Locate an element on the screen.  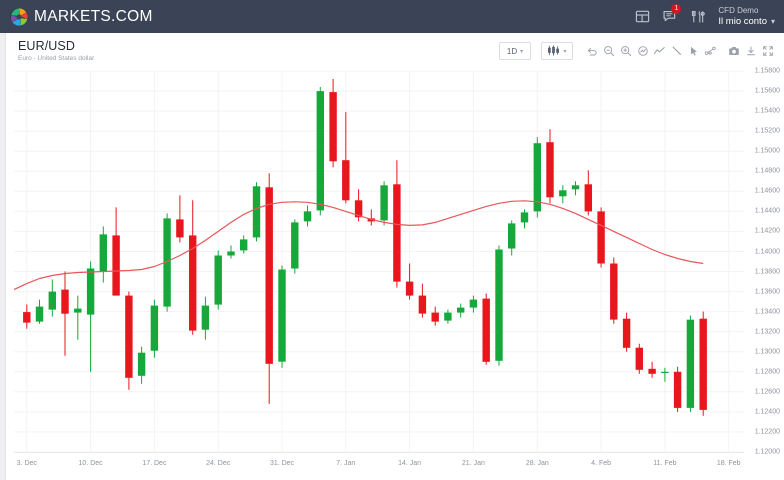
brand-name: MARKETS.COM is located at coordinates (93, 16).